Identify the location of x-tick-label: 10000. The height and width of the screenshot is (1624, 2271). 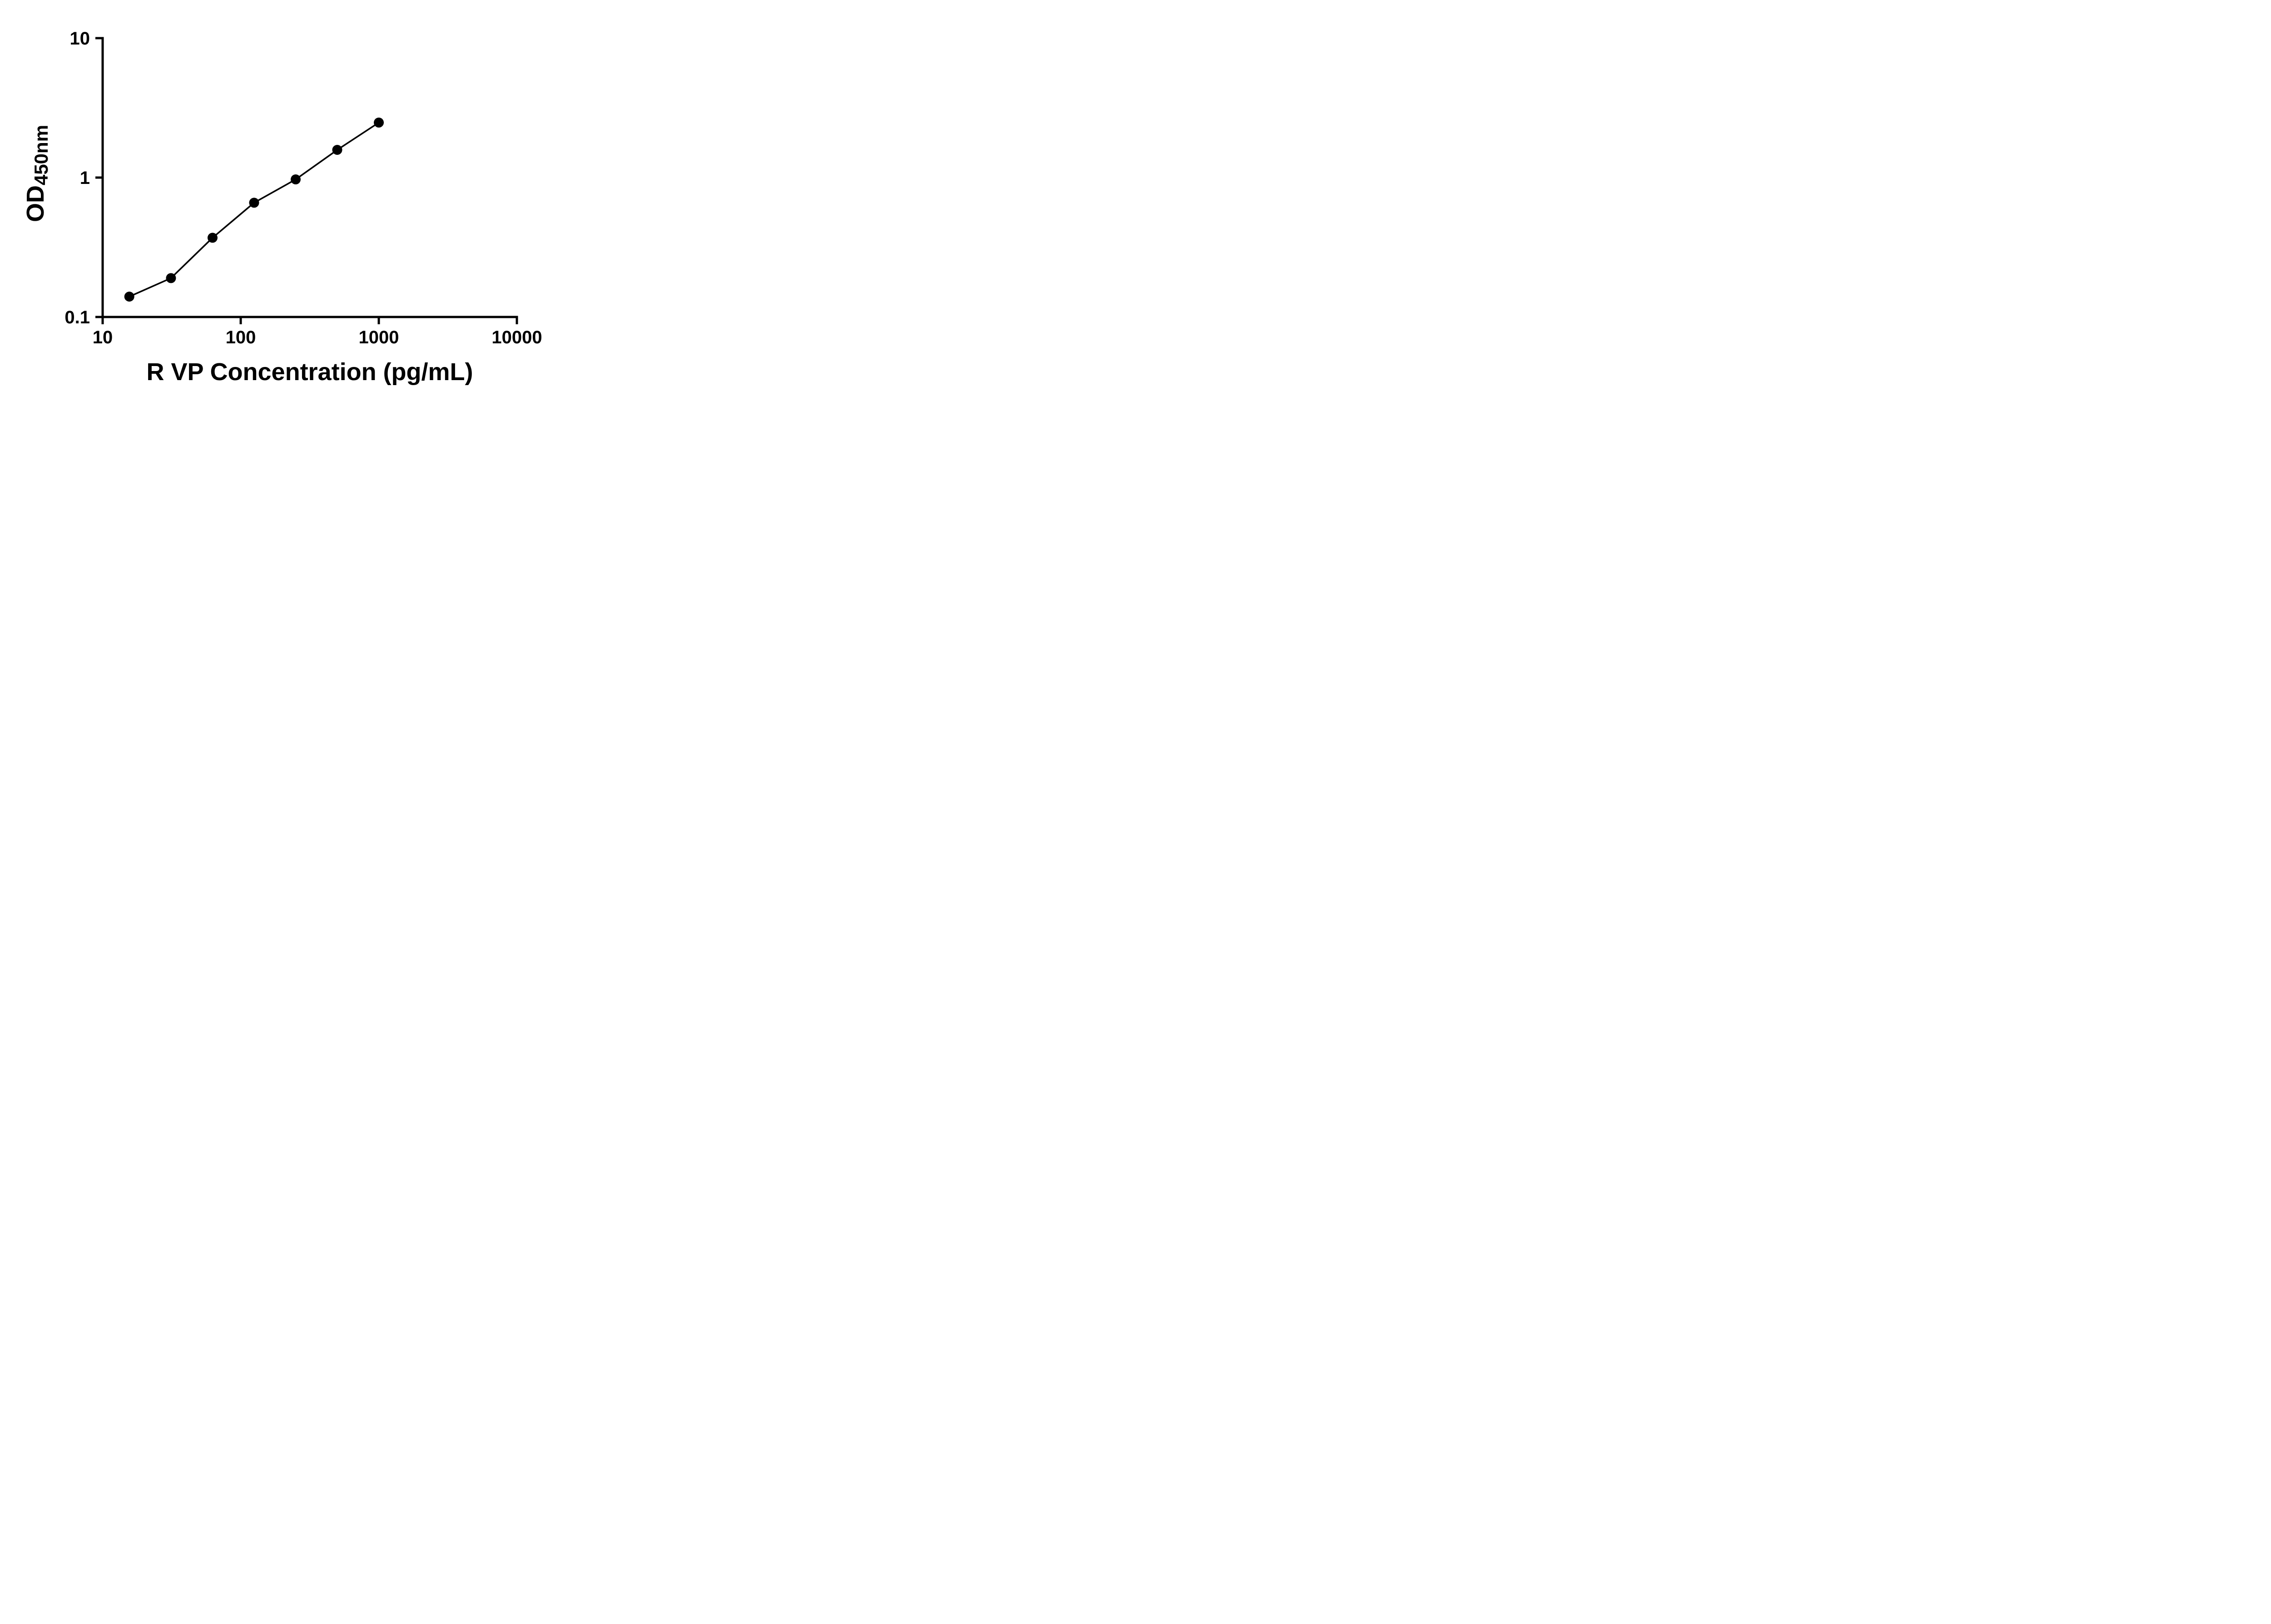
(516, 337).